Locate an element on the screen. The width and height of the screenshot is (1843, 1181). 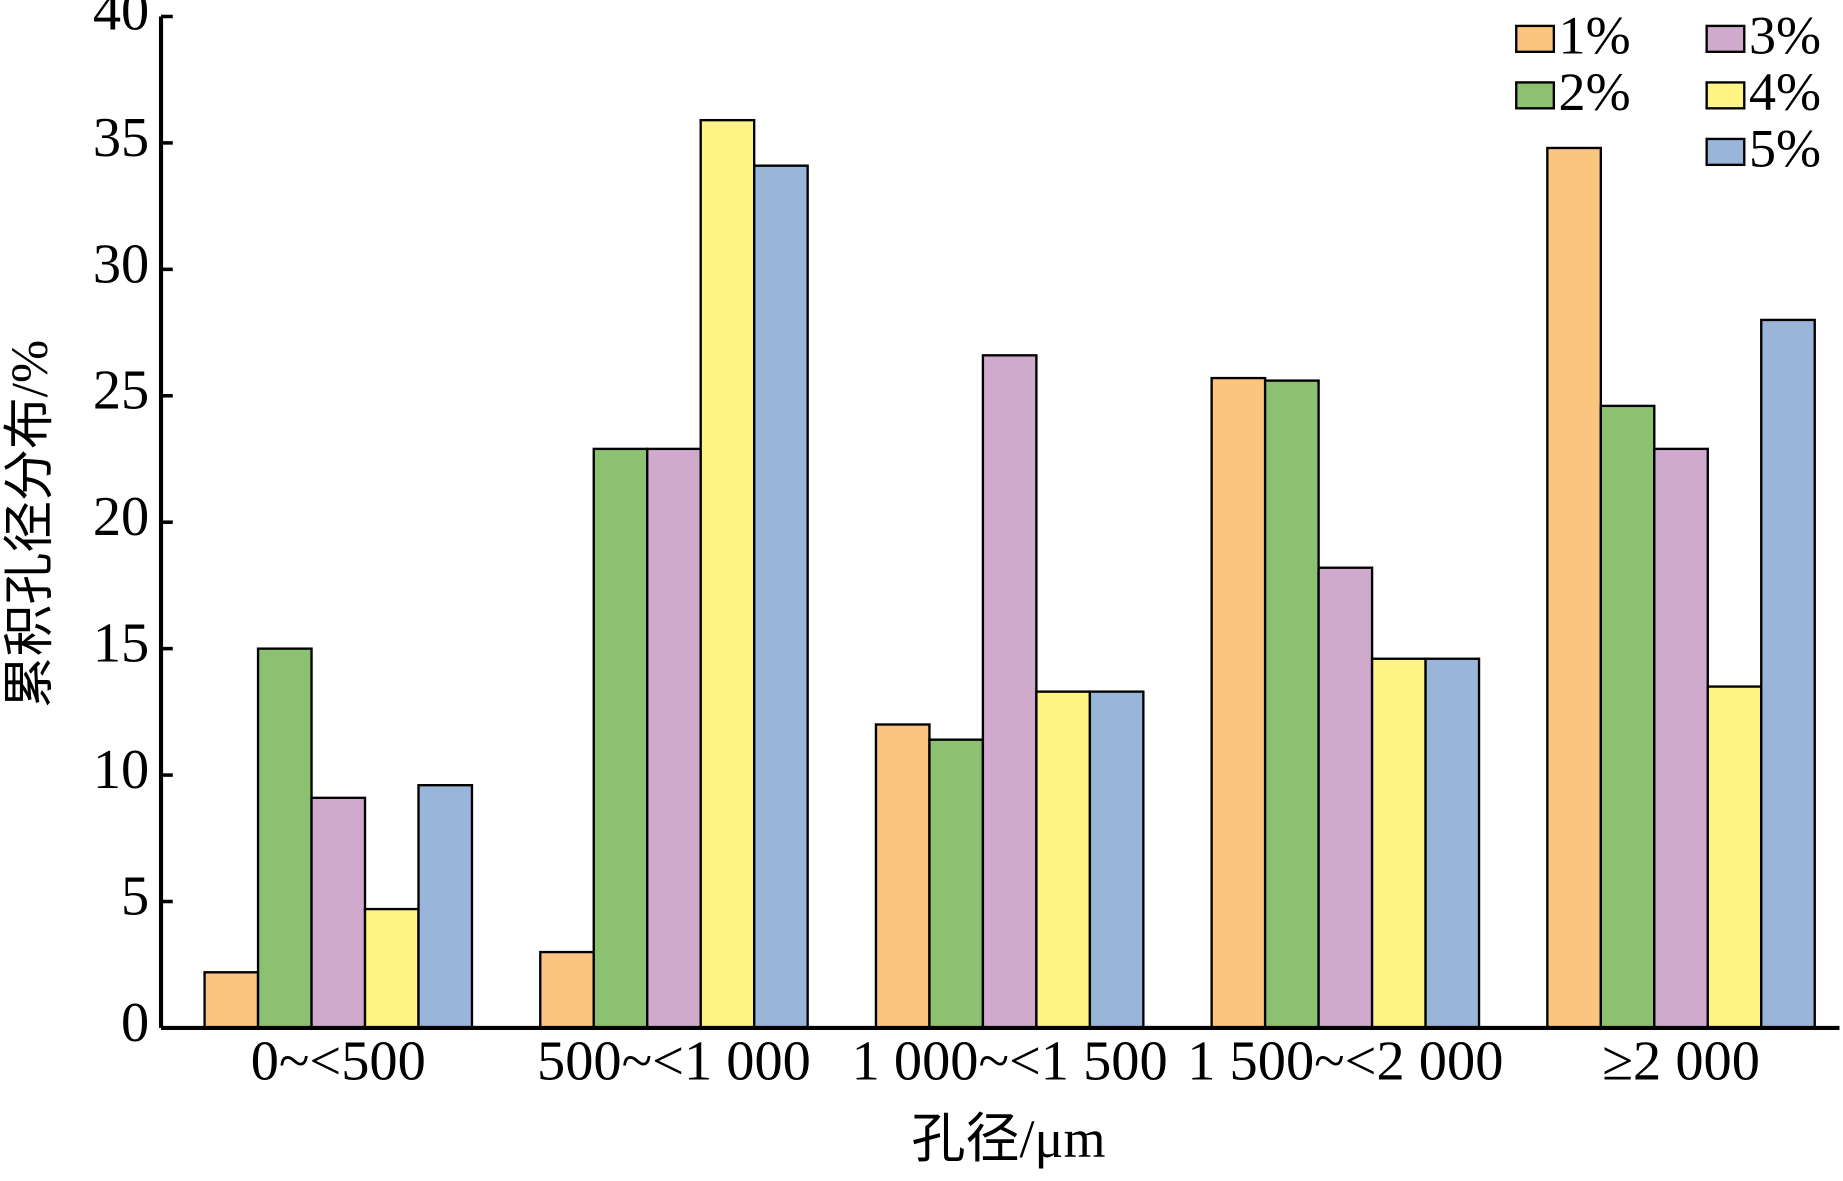
legend-label: 5% is located at coordinates (1785, 149).